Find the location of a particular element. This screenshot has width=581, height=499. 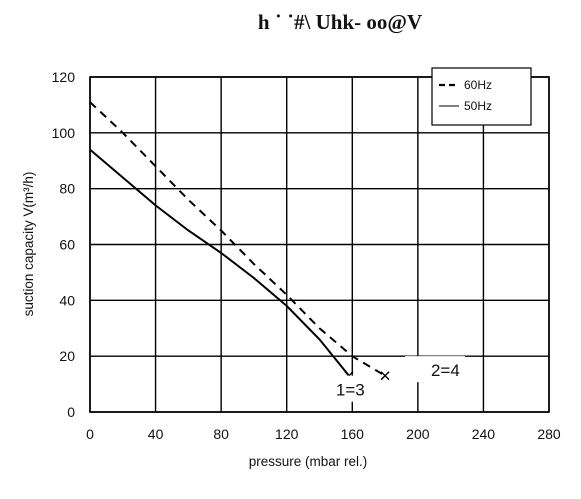

annotation-label: 2=4 is located at coordinates (445, 370).